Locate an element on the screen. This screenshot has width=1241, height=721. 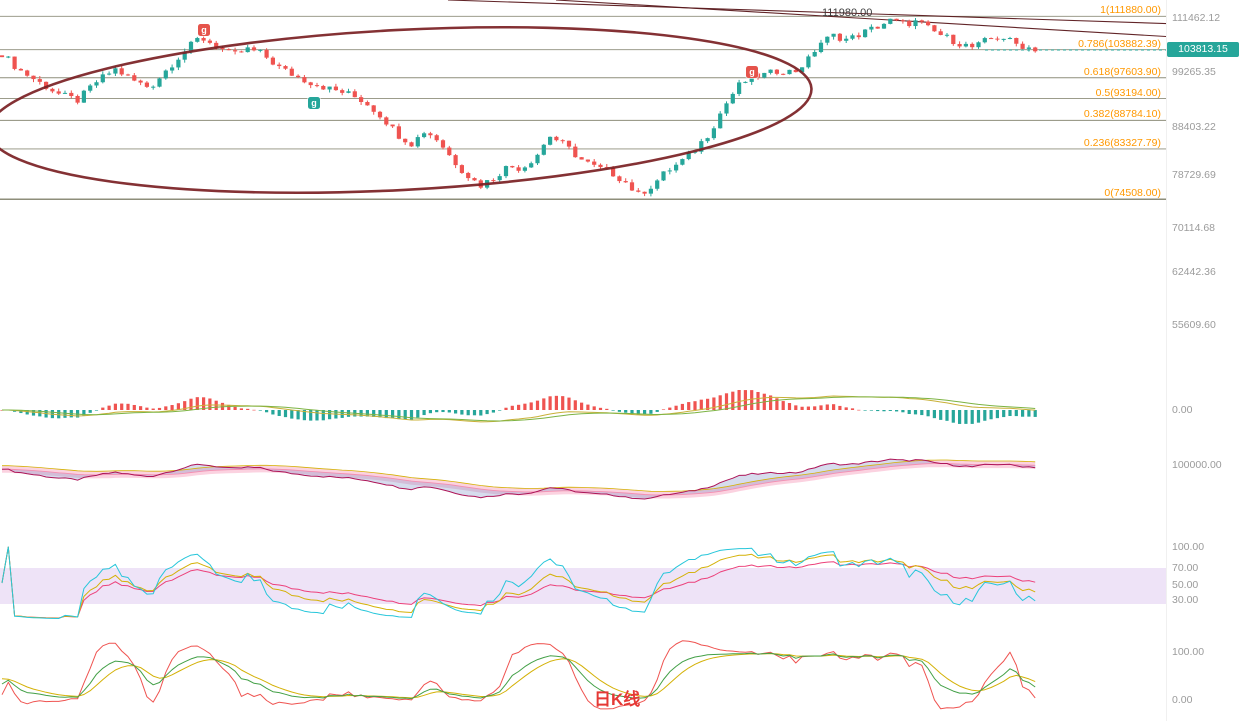
axis-tick: 78729.69 is located at coordinates (1194, 175).